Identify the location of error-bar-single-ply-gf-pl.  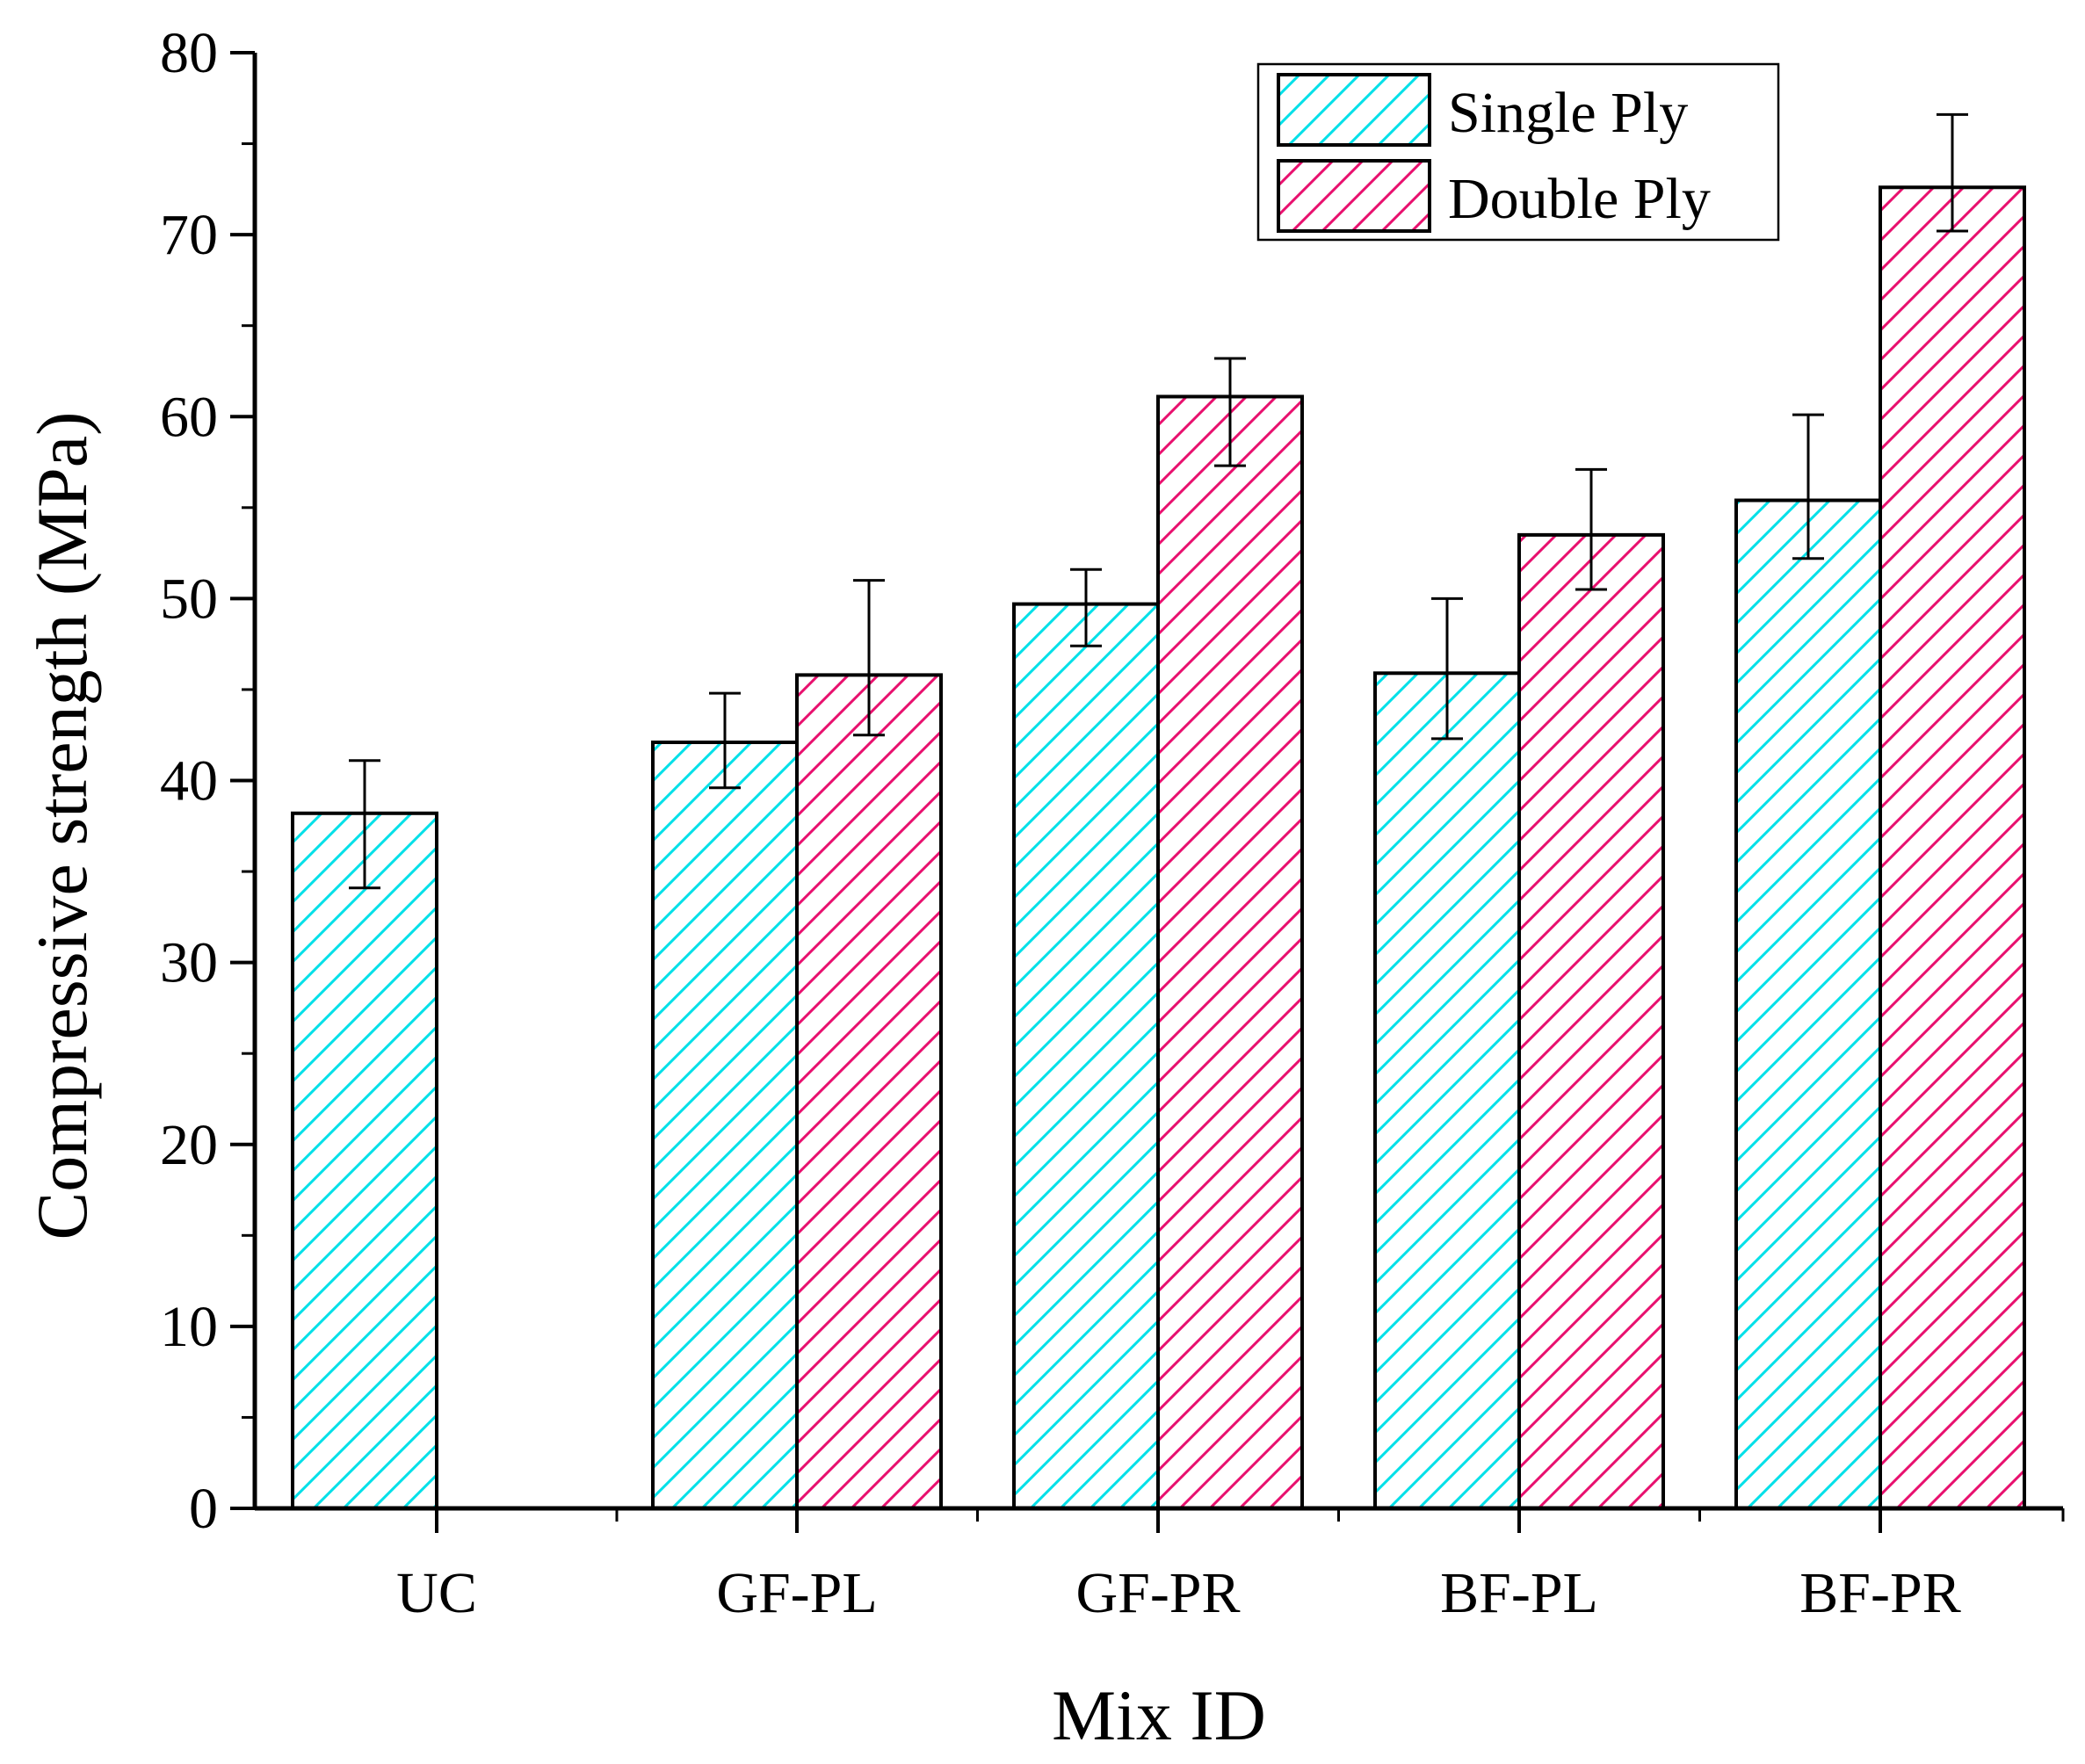
(725, 740).